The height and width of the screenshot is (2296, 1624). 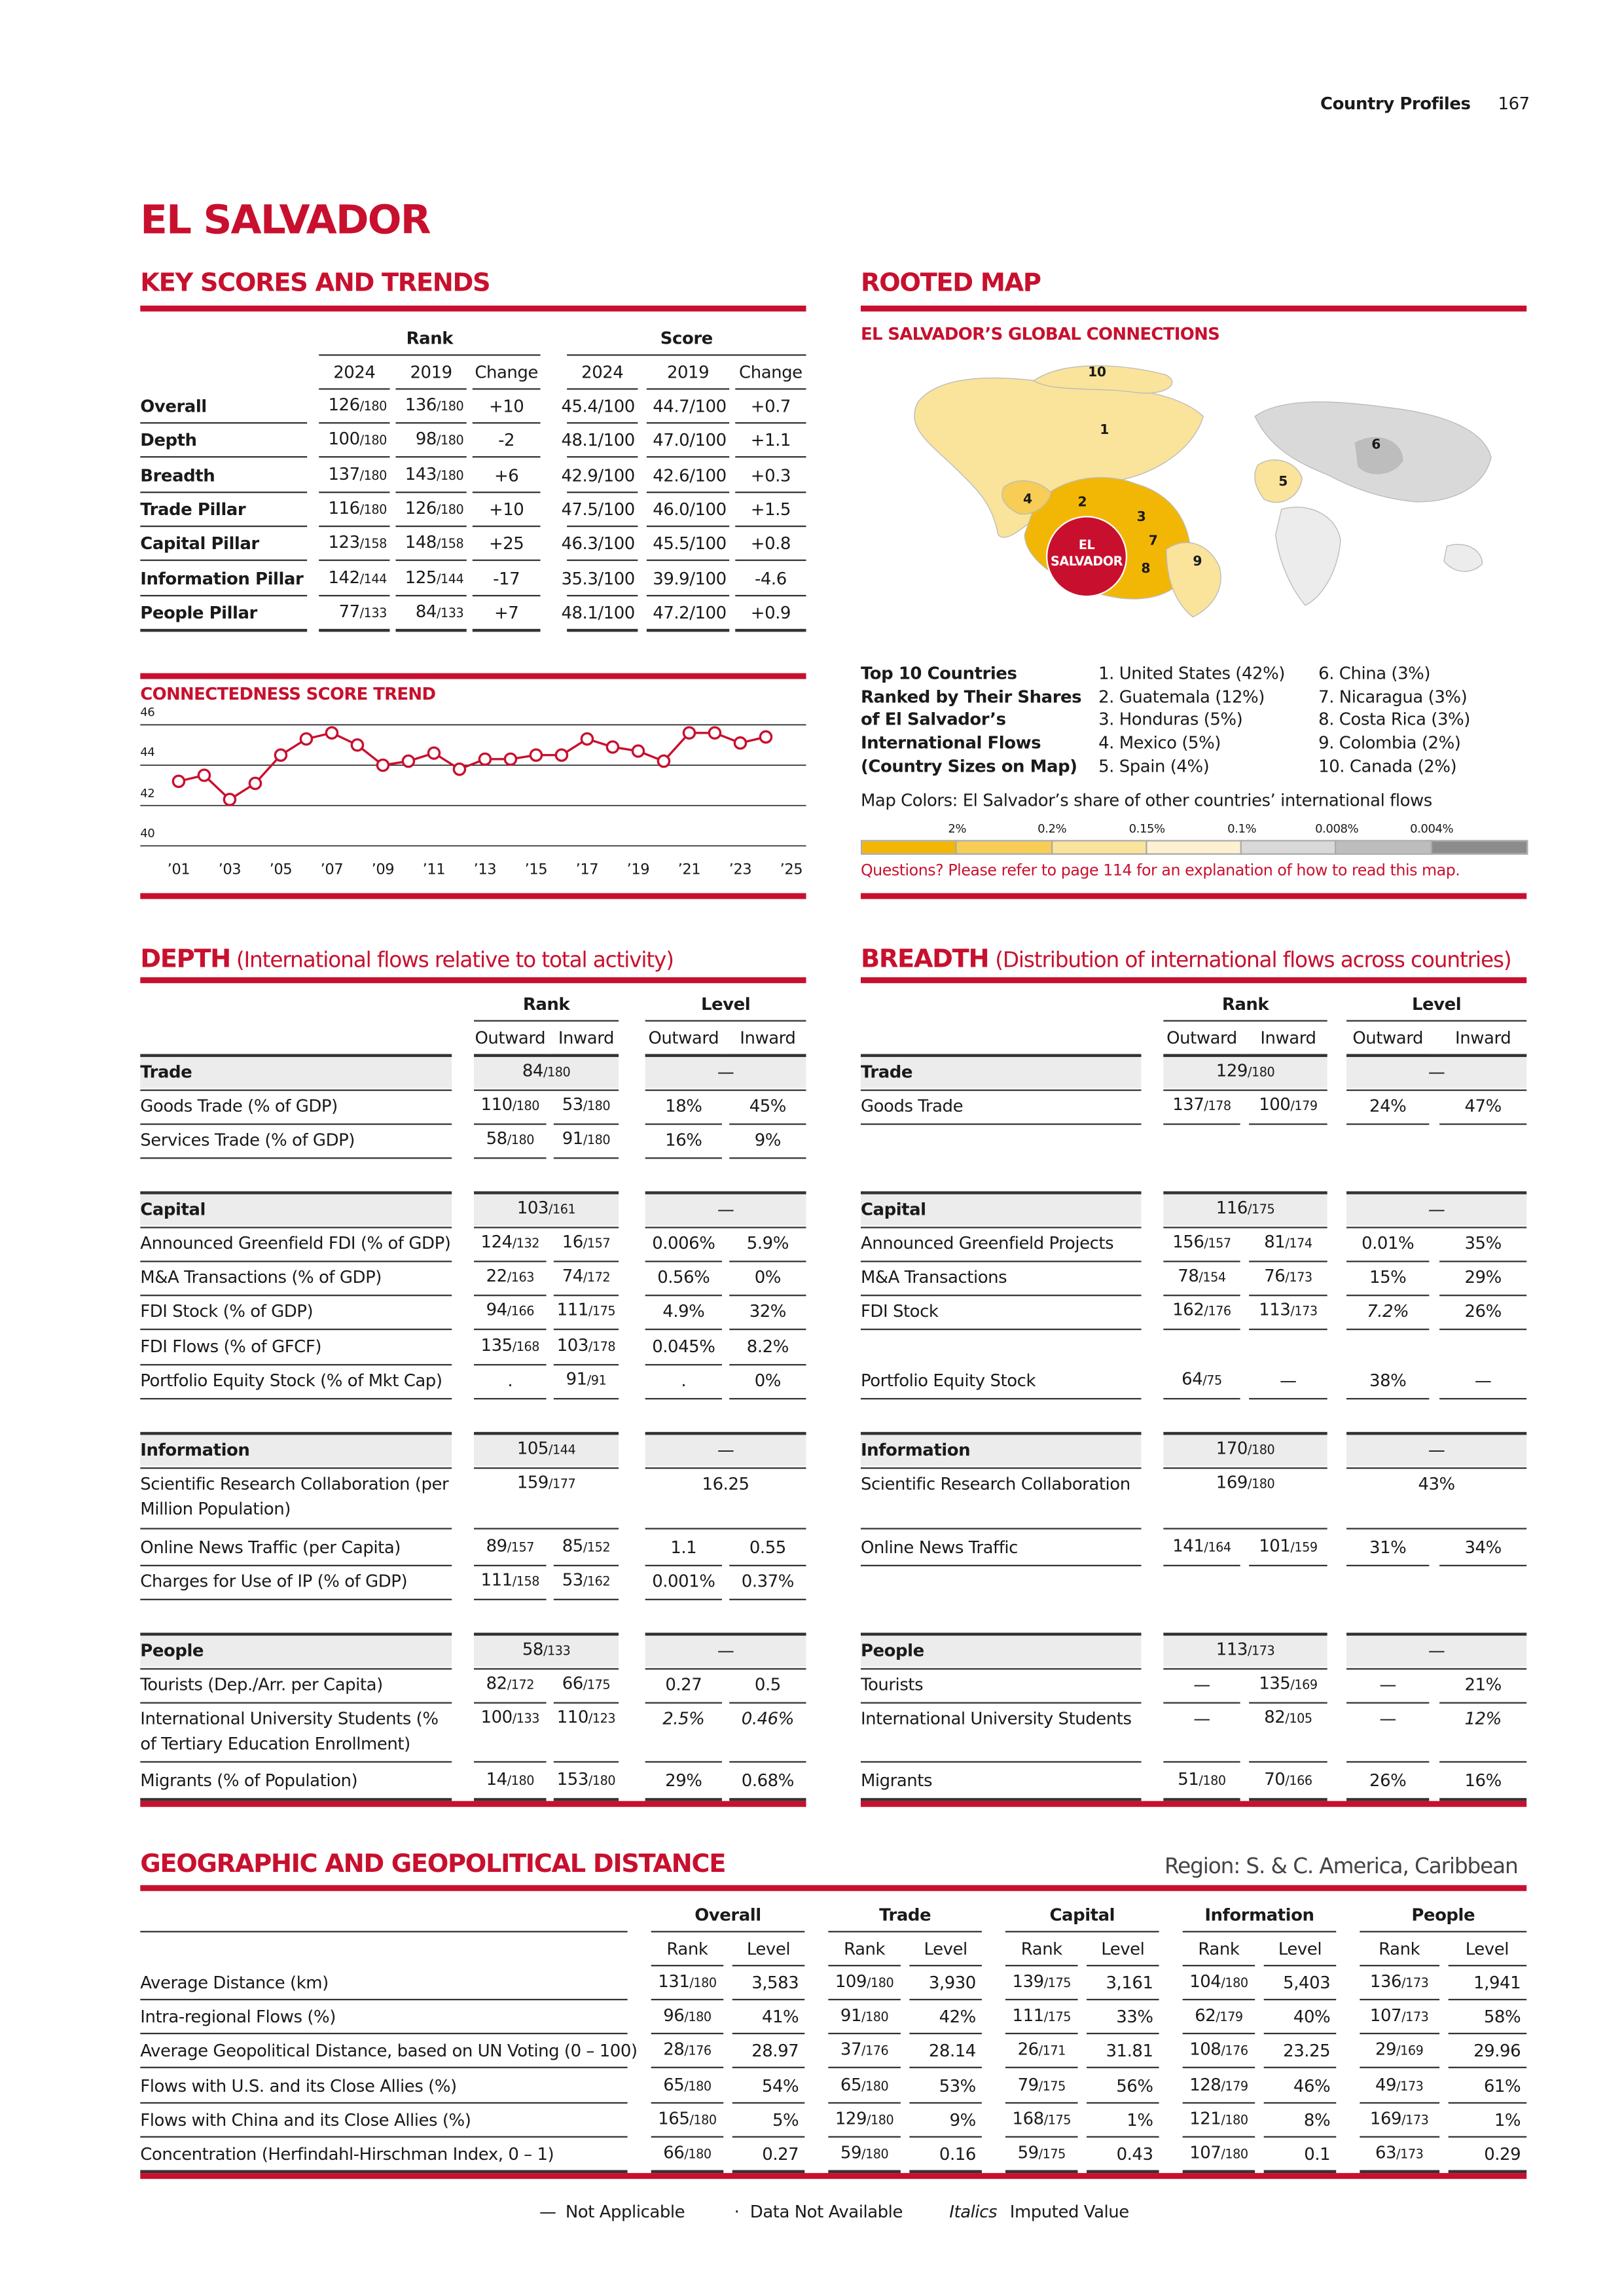 I want to click on cell: 21%, so click(x=1483, y=1684).